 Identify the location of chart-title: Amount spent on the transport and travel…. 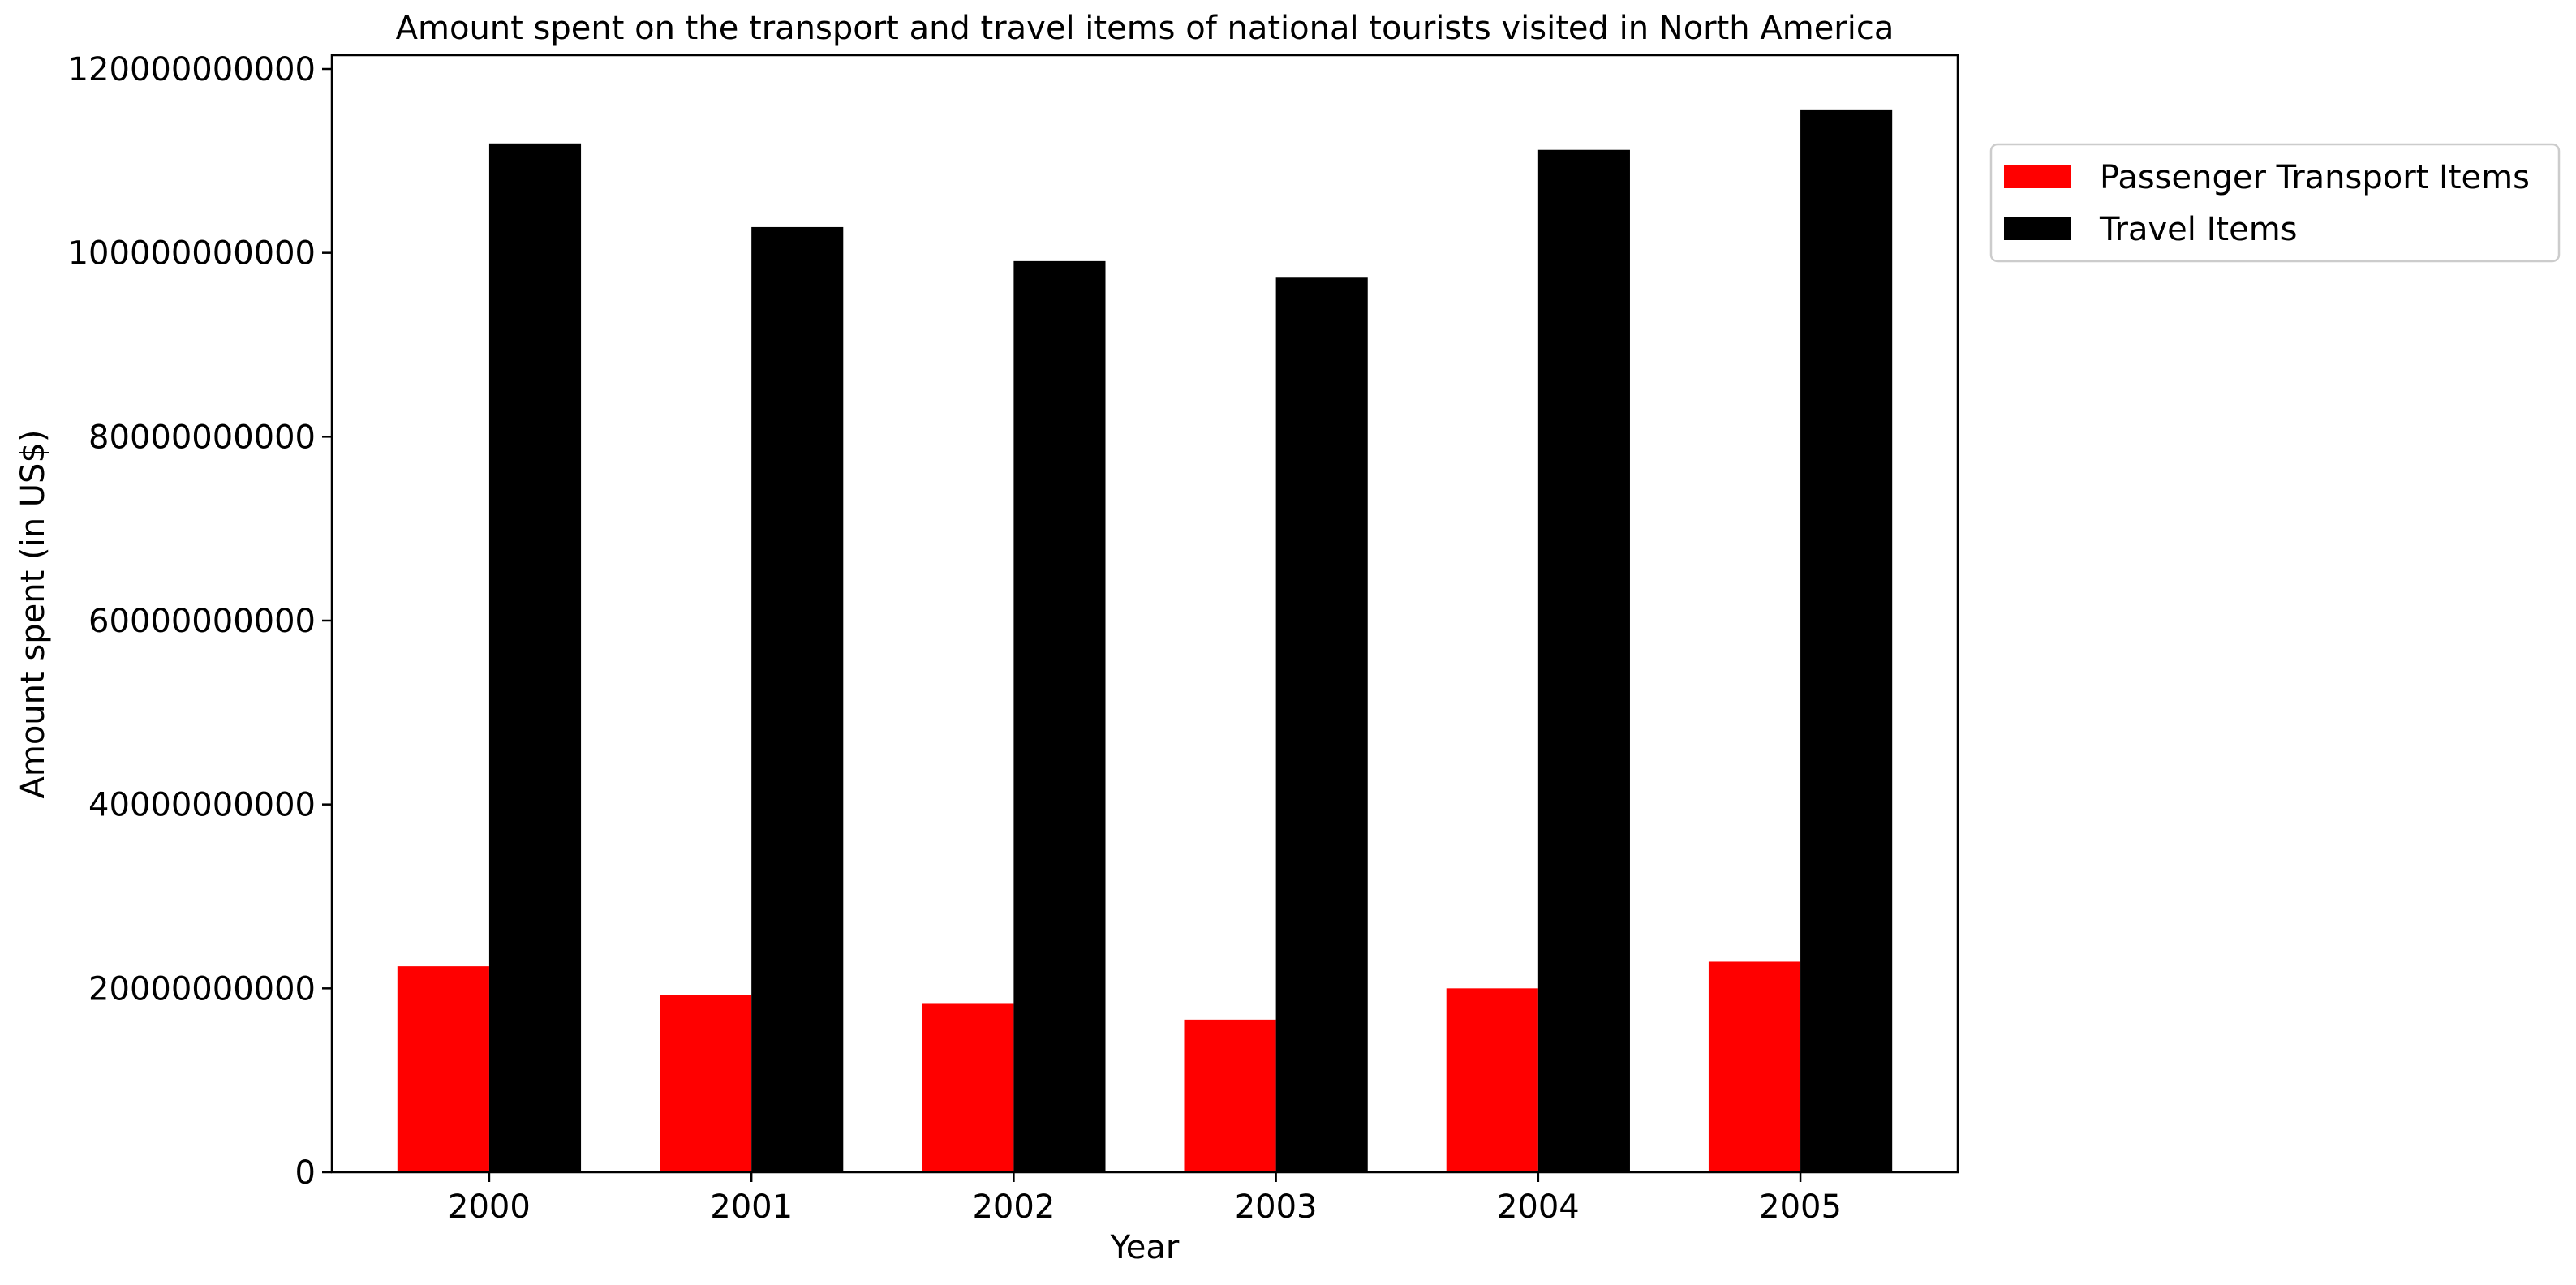
(1145, 28).